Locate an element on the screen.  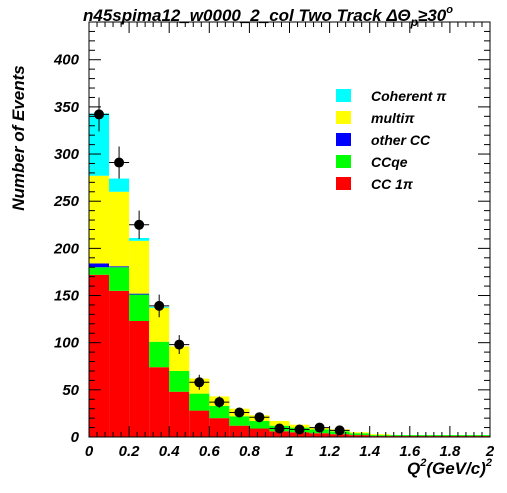
bar-multi--bin-4 is located at coordinates (179, 358).